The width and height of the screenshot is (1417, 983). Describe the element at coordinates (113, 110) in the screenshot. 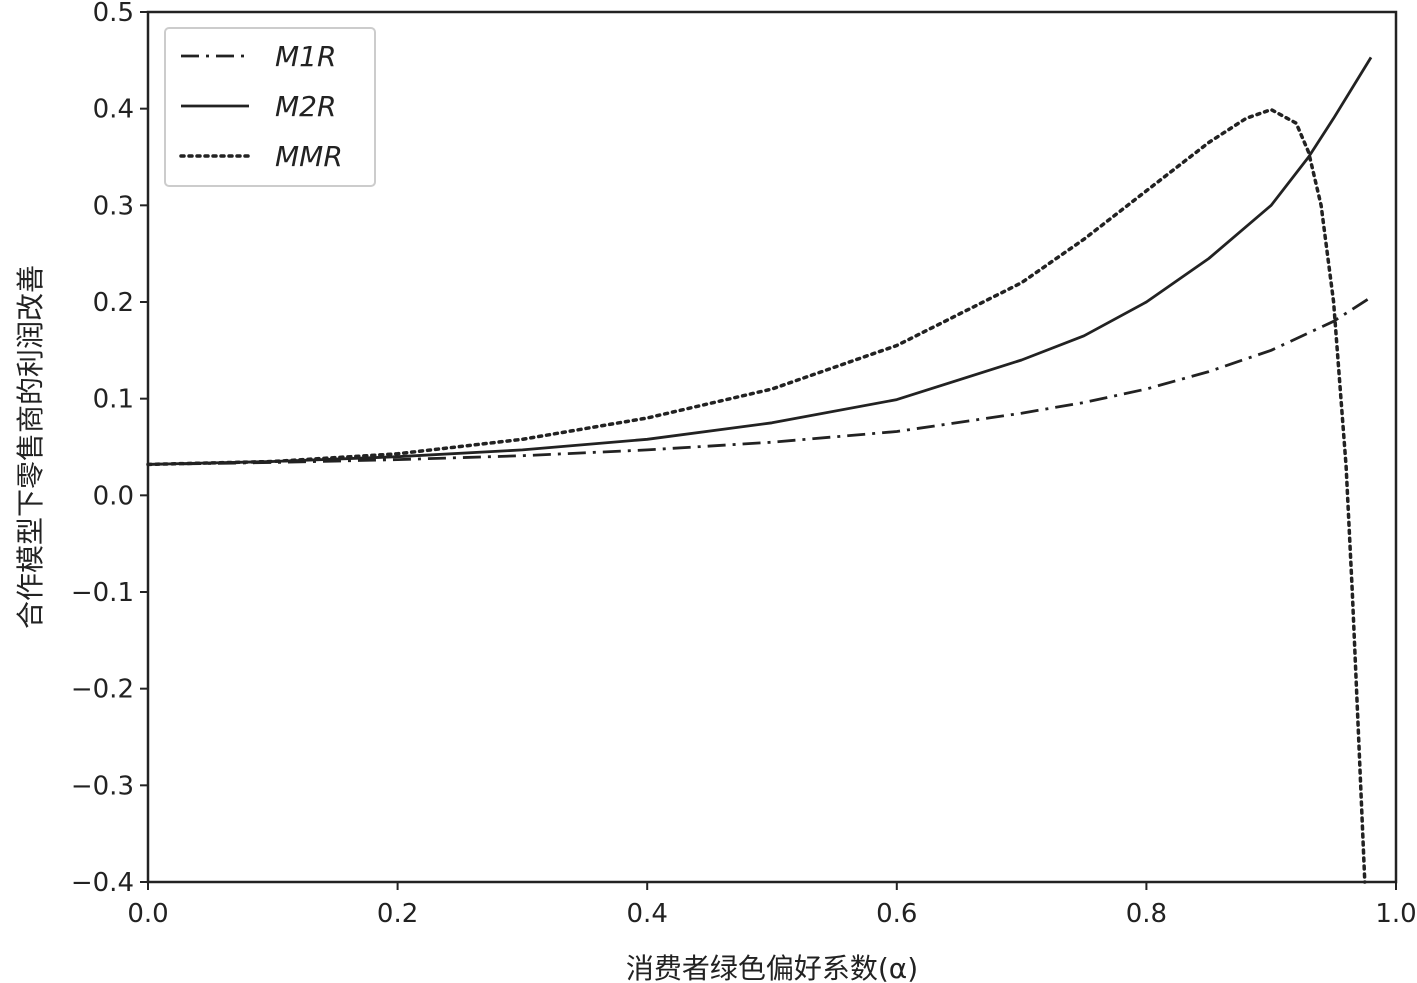

I see `y-tick-label: 0.4` at that location.